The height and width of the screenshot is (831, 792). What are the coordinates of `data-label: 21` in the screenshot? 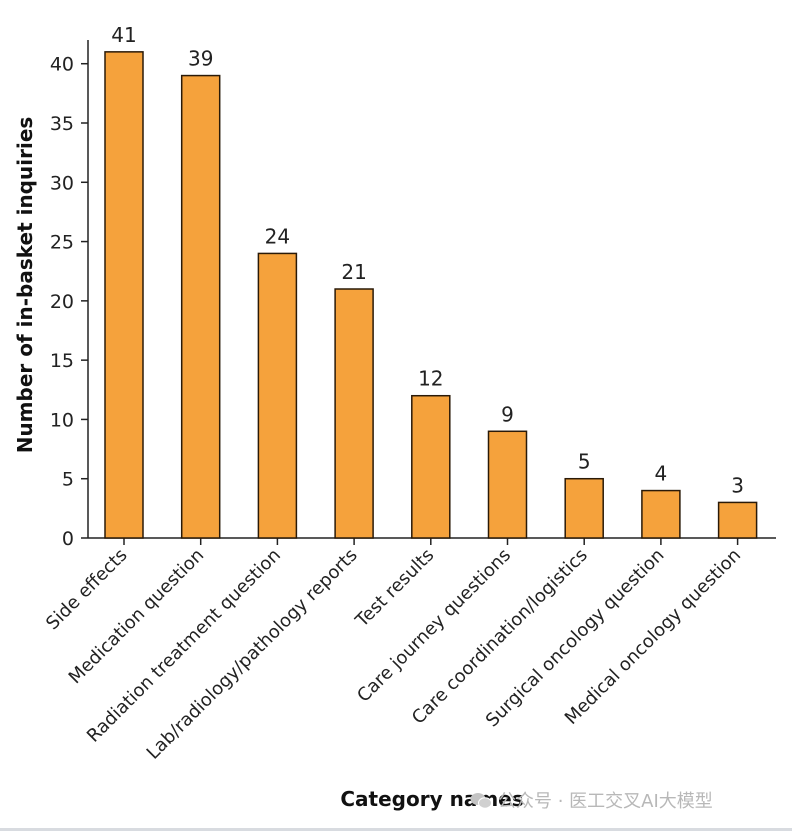 It's located at (353, 272).